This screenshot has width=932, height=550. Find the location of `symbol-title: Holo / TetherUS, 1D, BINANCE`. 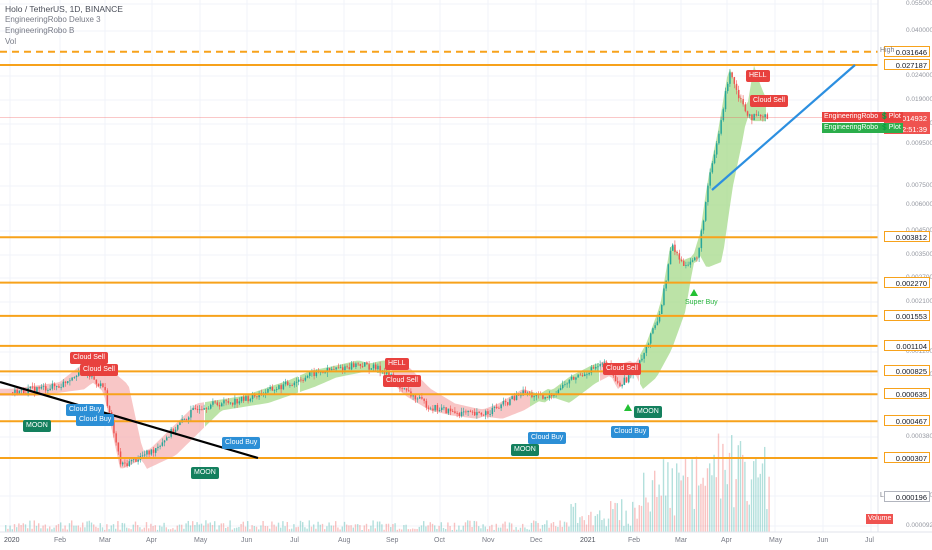

symbol-title: Holo / TetherUS, 1D, BINANCE is located at coordinates (64, 9).